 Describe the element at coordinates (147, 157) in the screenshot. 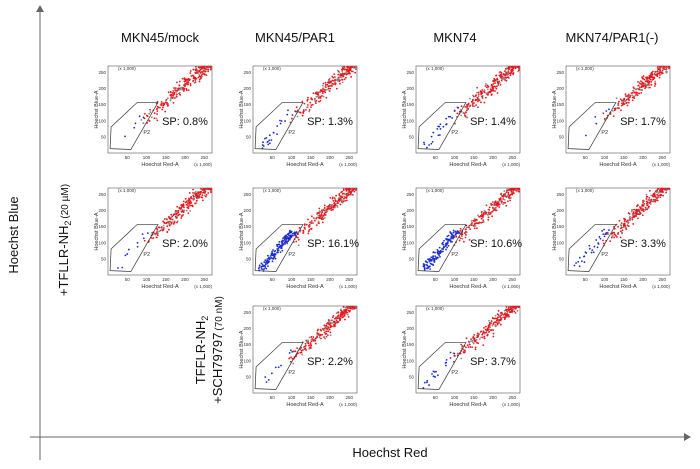

I see `x-tick-label: 100` at that location.